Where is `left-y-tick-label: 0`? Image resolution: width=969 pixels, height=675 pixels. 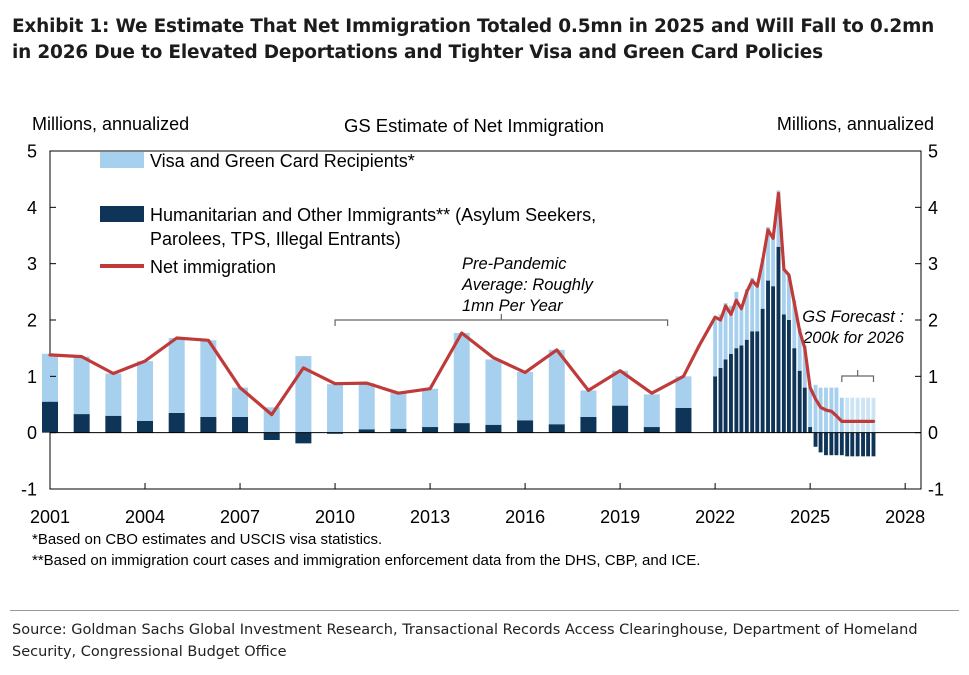 left-y-tick-label: 0 is located at coordinates (32, 433).